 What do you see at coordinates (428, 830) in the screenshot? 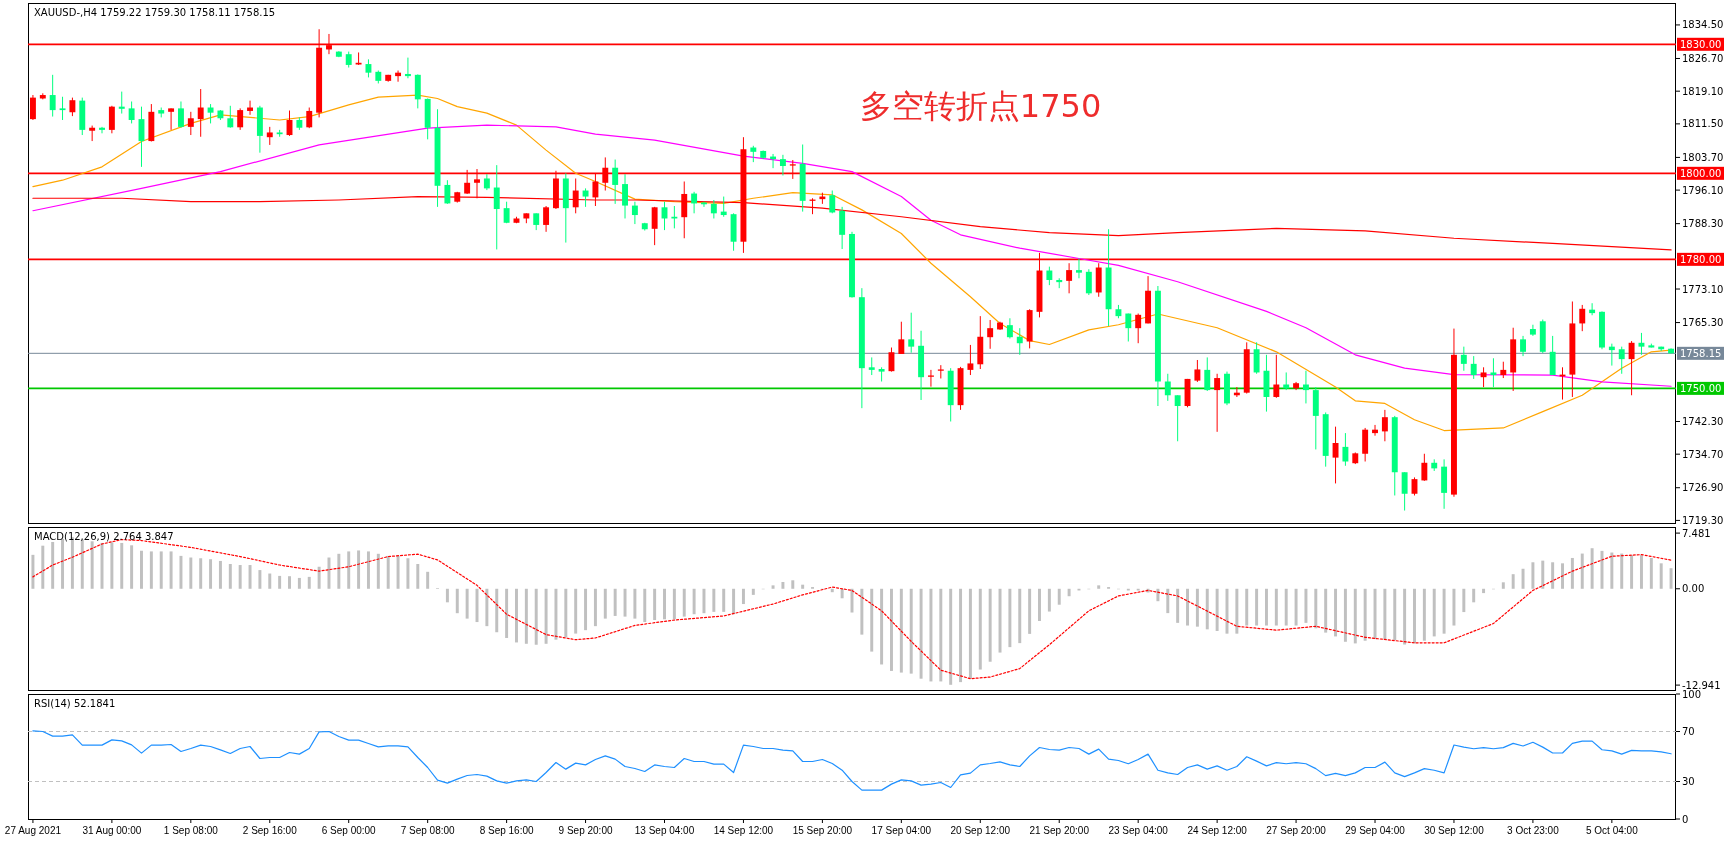
I see `x-tick-label: 7 Sep 08:00` at bounding box center [428, 830].